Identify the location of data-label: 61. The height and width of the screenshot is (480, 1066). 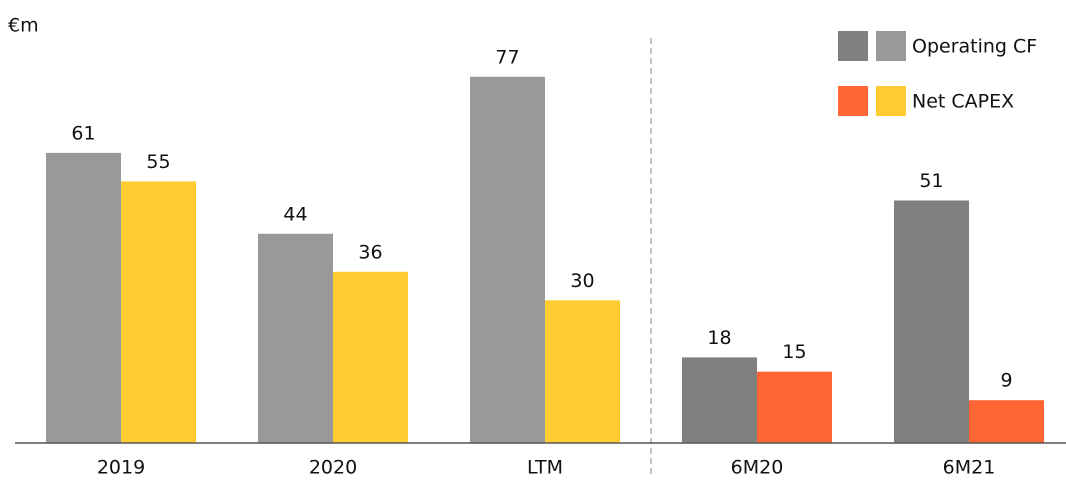
(83, 133).